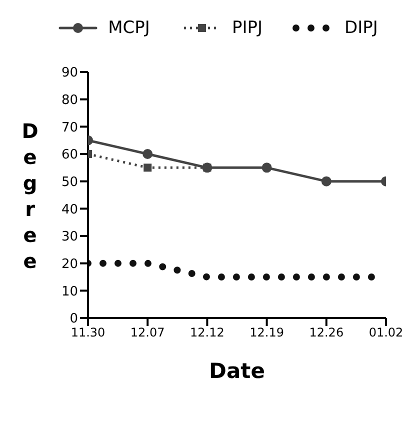  Describe the element at coordinates (69, 100) in the screenshot. I see `y-tick-label: 80` at that location.